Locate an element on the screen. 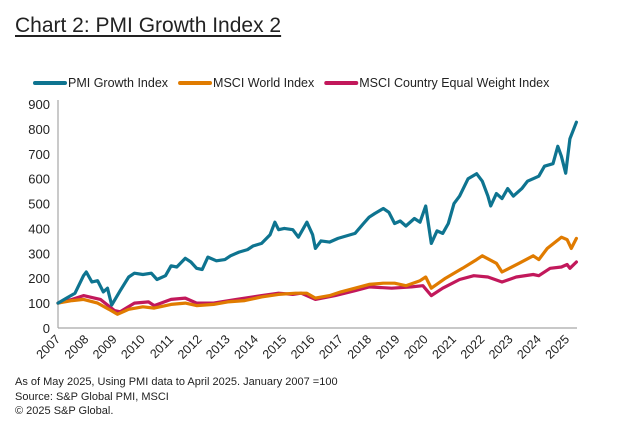 The height and width of the screenshot is (437, 619). x-tick-label: 2011 is located at coordinates (161, 346).